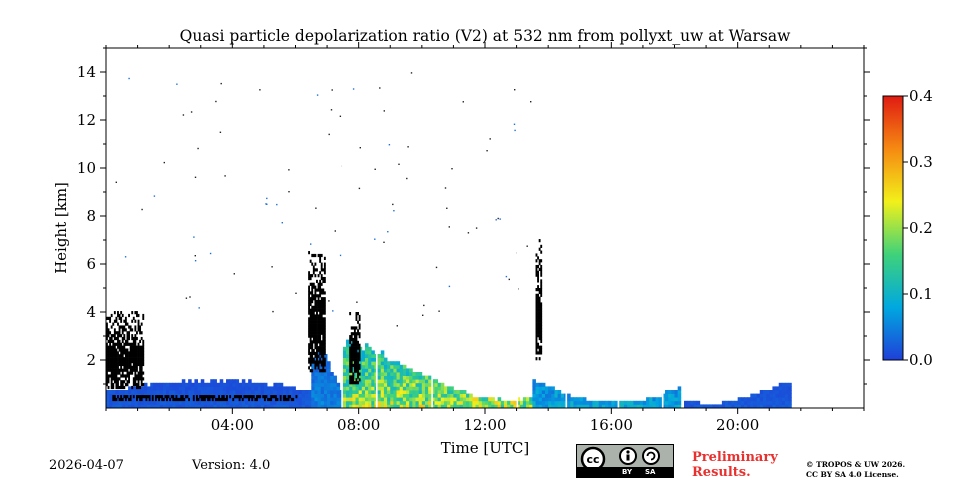 The height and width of the screenshot is (480, 960). What do you see at coordinates (86, 168) in the screenshot?
I see `y-tick-label: 10` at bounding box center [86, 168].